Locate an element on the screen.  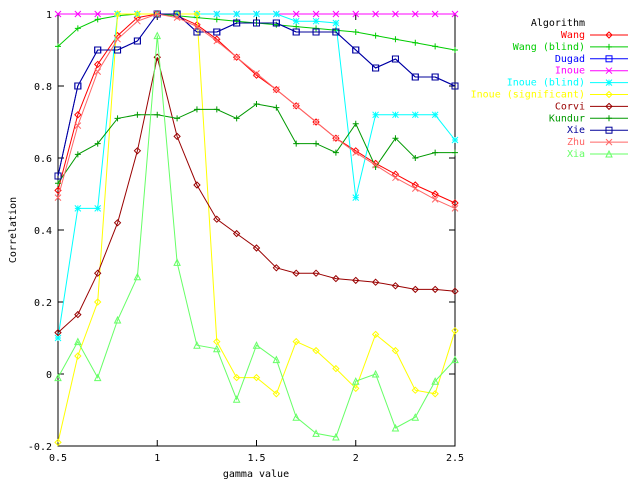
series-kundur is located at coordinates (256, 144).